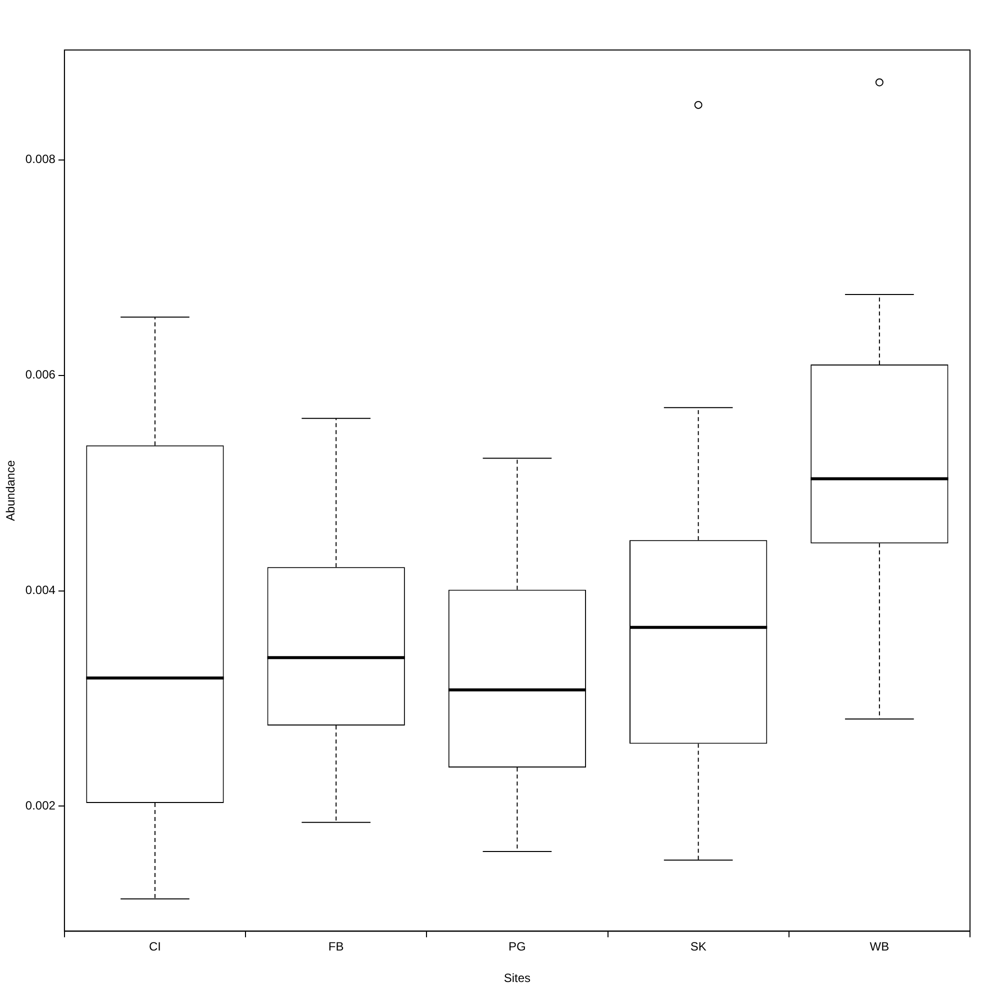 Image resolution: width=1000 pixels, height=1000 pixels. I want to click on y-tick-label: 0.002, so click(40, 805).